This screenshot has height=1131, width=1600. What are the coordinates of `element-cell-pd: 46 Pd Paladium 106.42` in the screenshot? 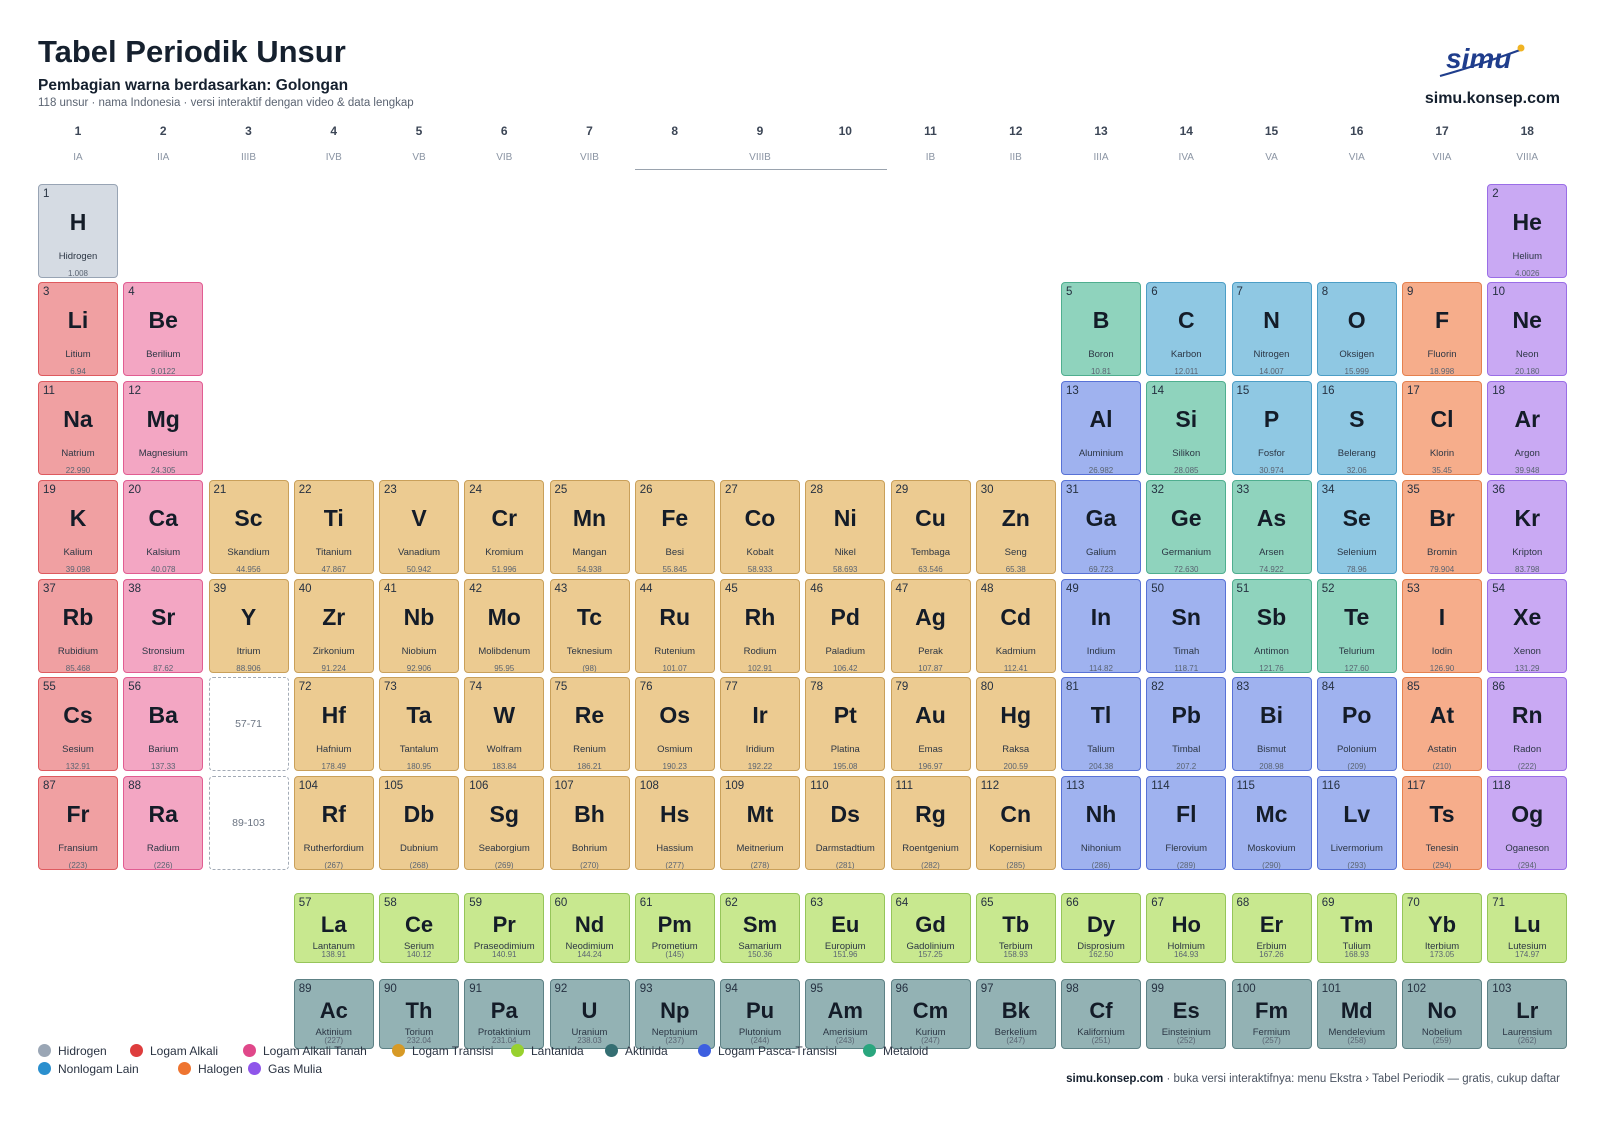 It's located at (845, 626).